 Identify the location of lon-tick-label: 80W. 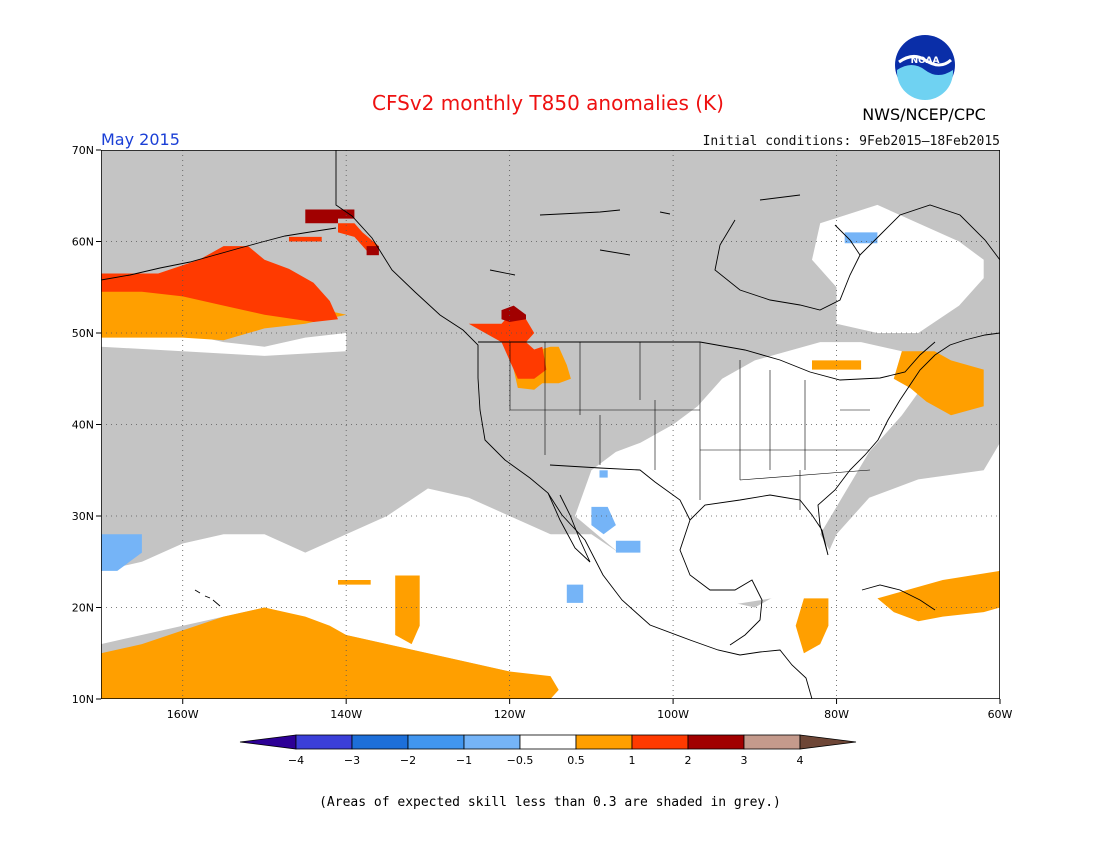
(836, 714).